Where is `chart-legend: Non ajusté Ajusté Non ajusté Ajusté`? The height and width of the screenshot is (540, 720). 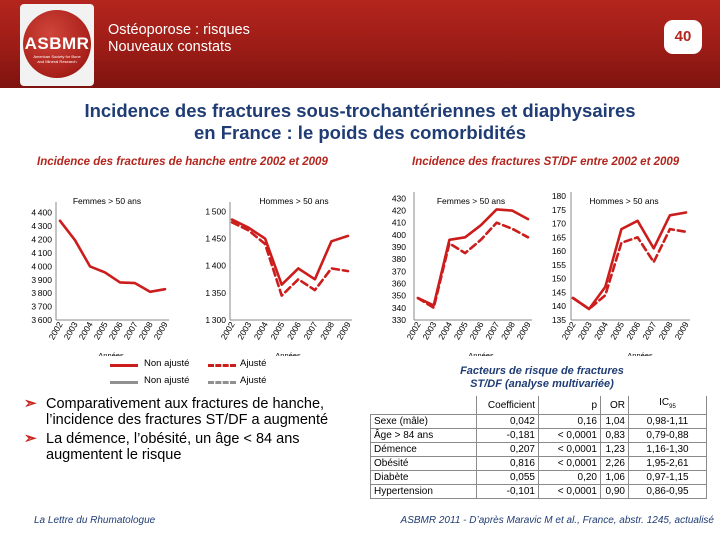 chart-legend: Non ajusté Ajusté Non ajusté Ajusté is located at coordinates (210, 374).